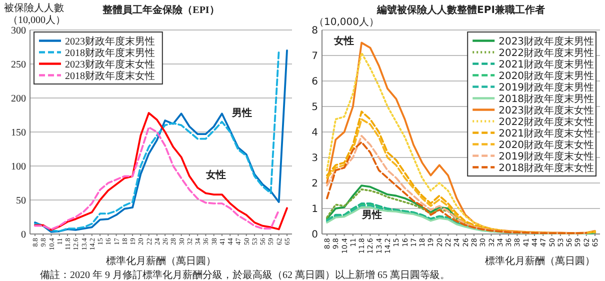 This screenshot has width=605, height=281. I want to click on legend-label: 2021財政年度末女性, so click(546, 133).